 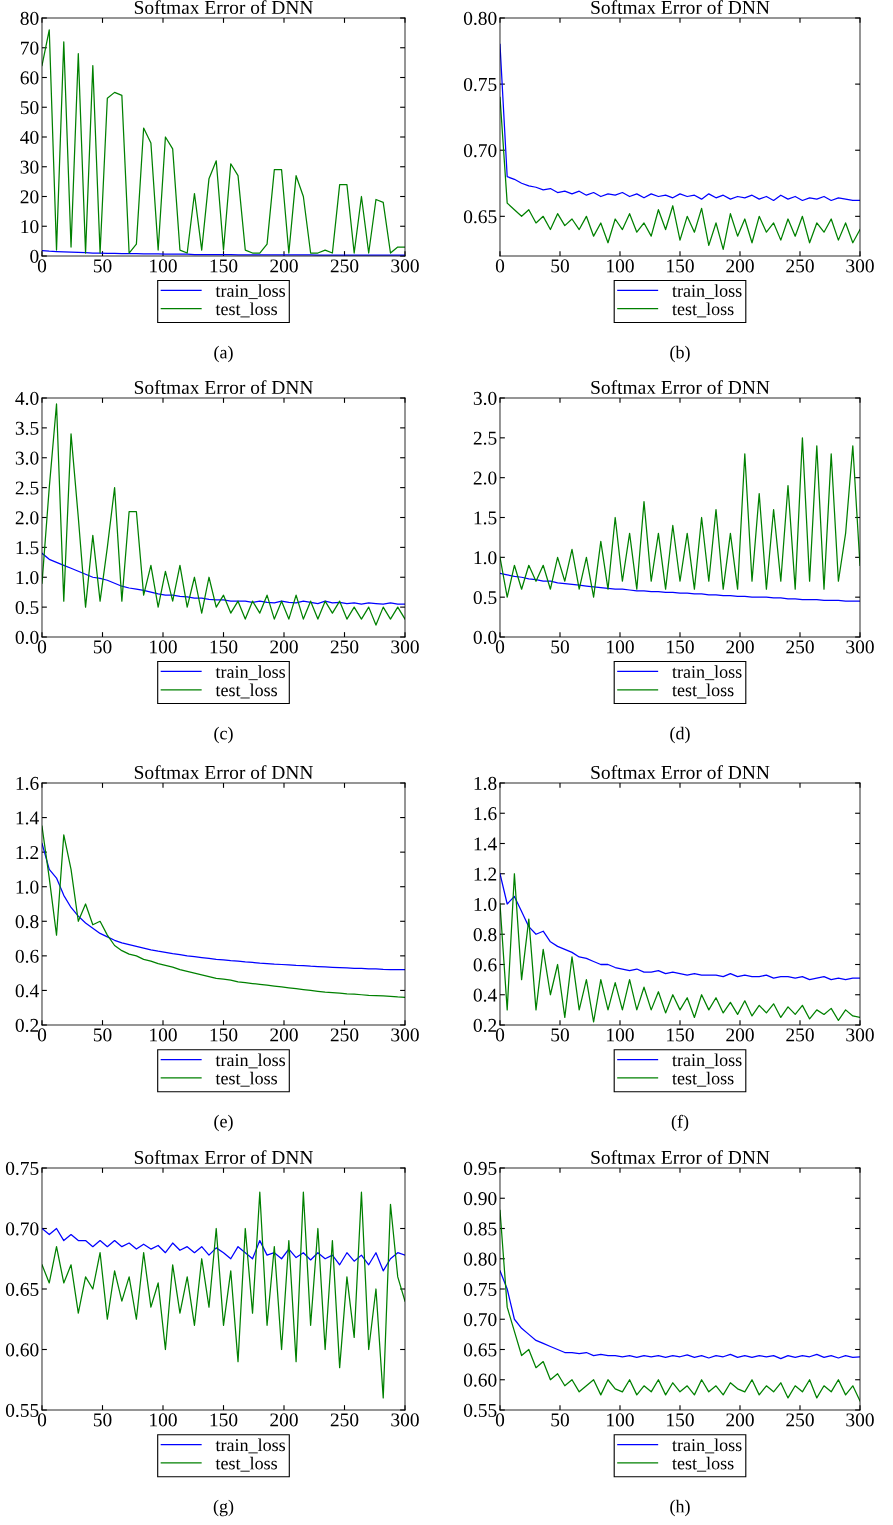 What do you see at coordinates (29, 137) in the screenshot?
I see `y-tick-label: 40` at bounding box center [29, 137].